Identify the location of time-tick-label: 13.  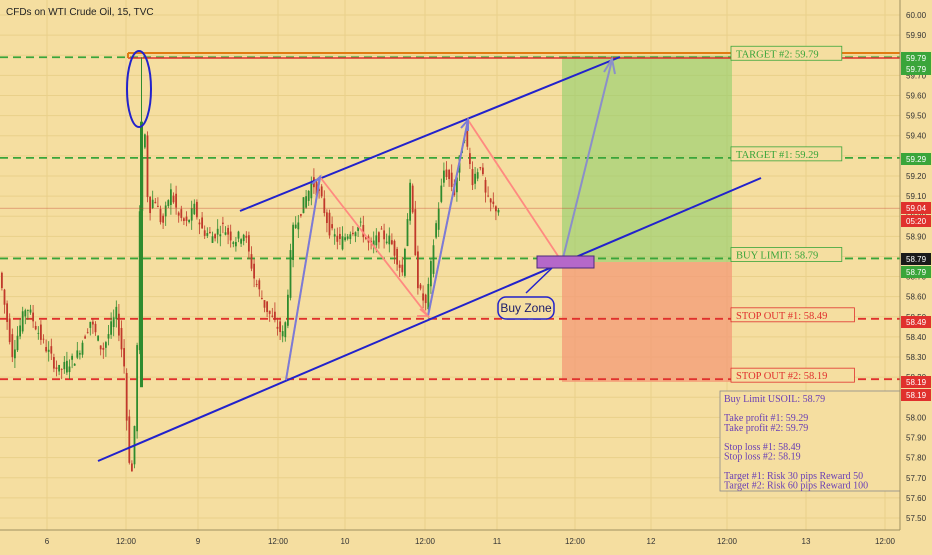
(806, 541).